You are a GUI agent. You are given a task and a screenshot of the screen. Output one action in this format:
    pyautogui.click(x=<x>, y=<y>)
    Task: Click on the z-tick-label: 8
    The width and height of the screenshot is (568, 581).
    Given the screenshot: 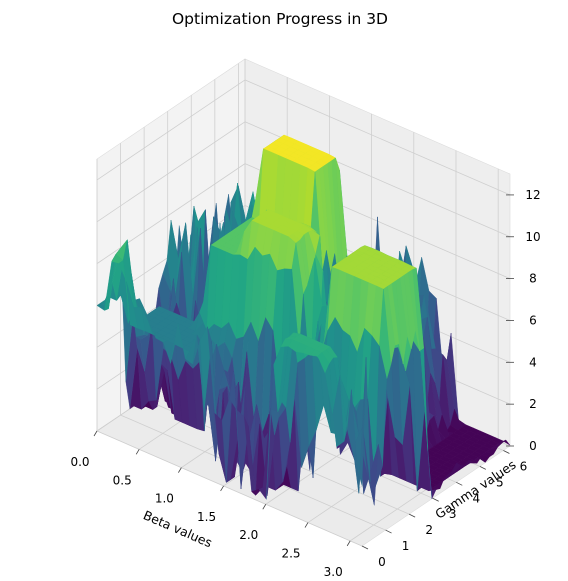 What is the action you would take?
    pyautogui.click(x=533, y=279)
    